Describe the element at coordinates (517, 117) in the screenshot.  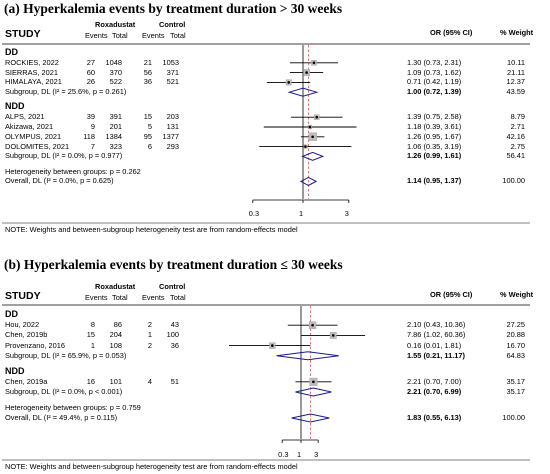
I see `weight-text: 8.79` at that location.